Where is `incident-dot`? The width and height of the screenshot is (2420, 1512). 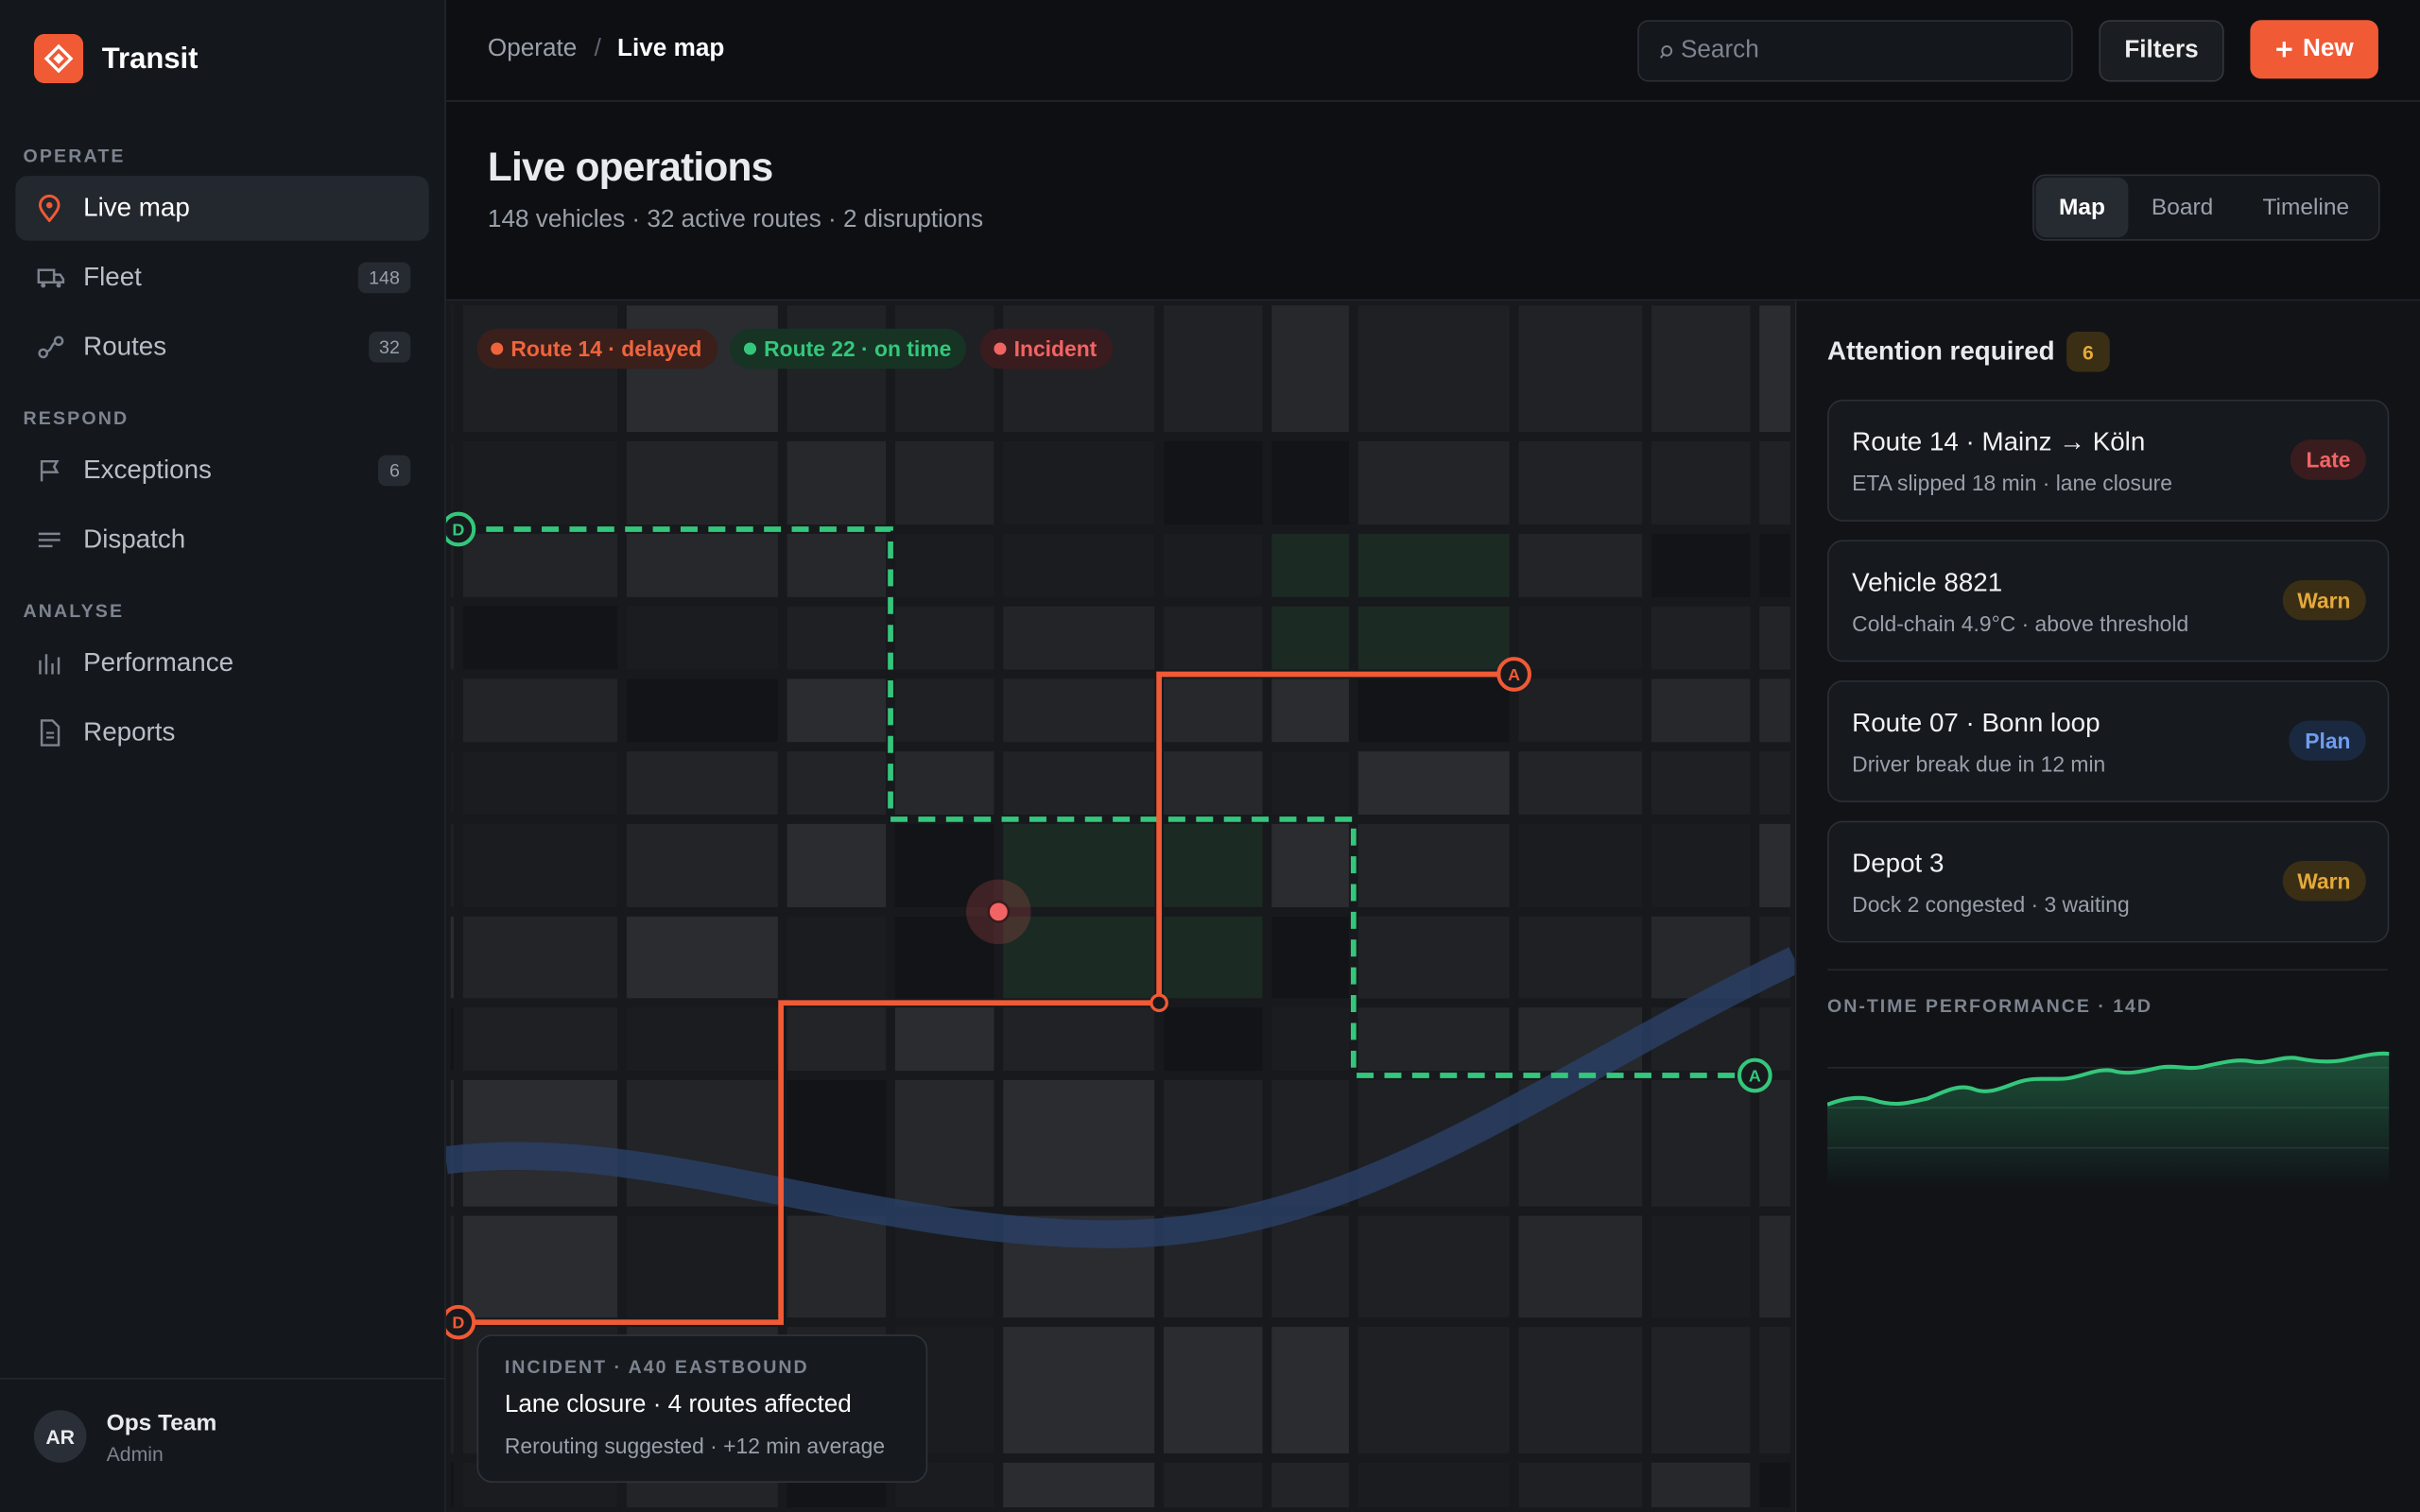
incident-dot is located at coordinates (999, 912).